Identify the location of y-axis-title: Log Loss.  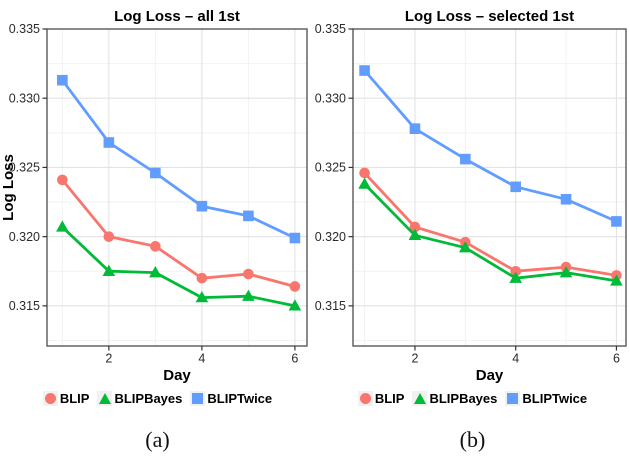
(8, 187).